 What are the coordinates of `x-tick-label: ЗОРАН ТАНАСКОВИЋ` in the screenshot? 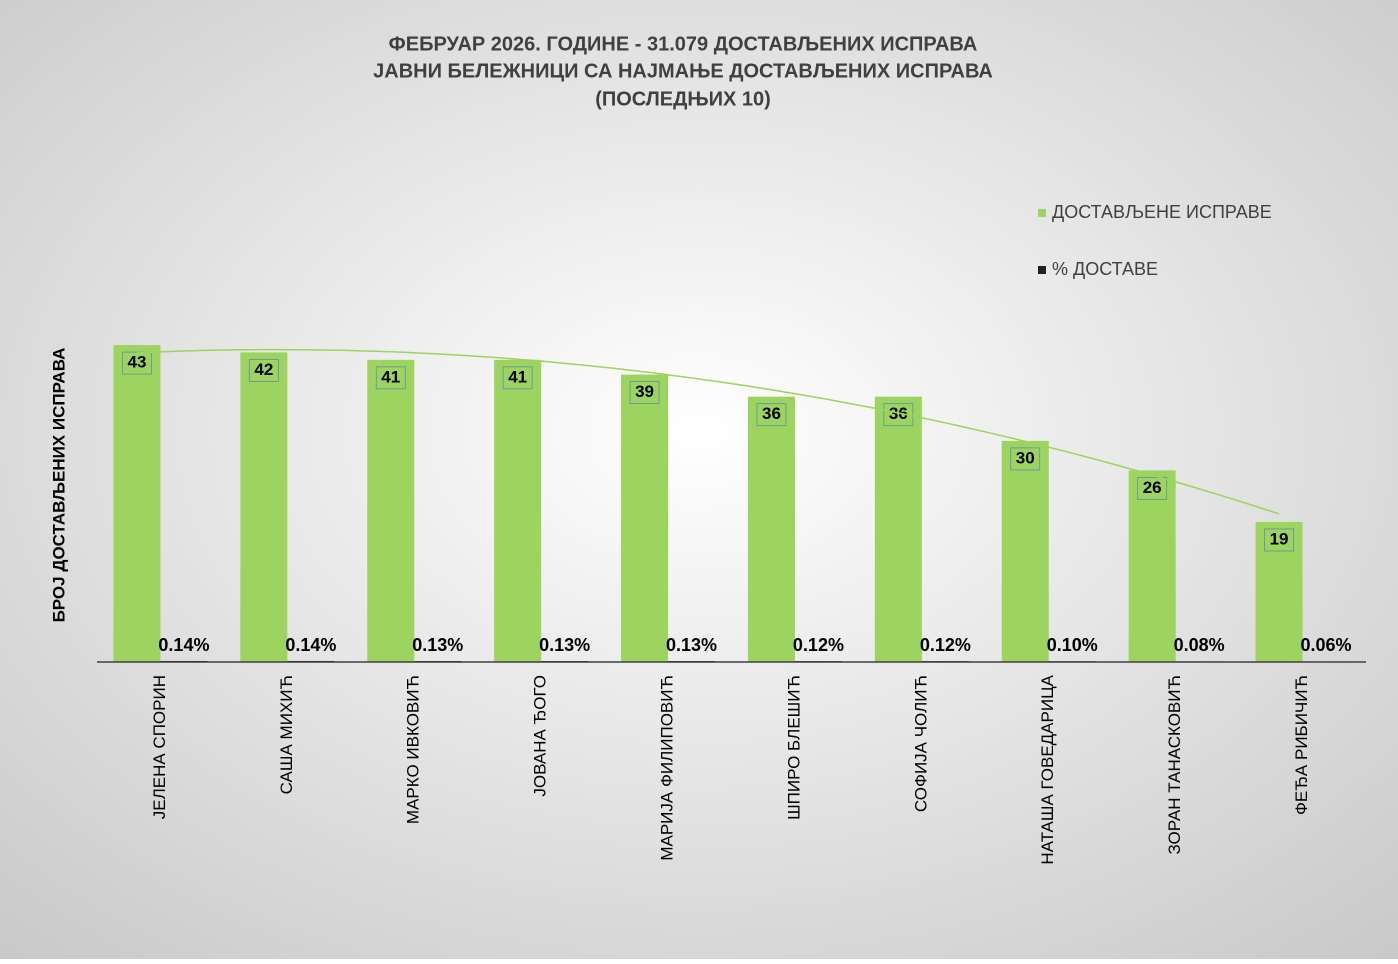 It's located at (1174, 765).